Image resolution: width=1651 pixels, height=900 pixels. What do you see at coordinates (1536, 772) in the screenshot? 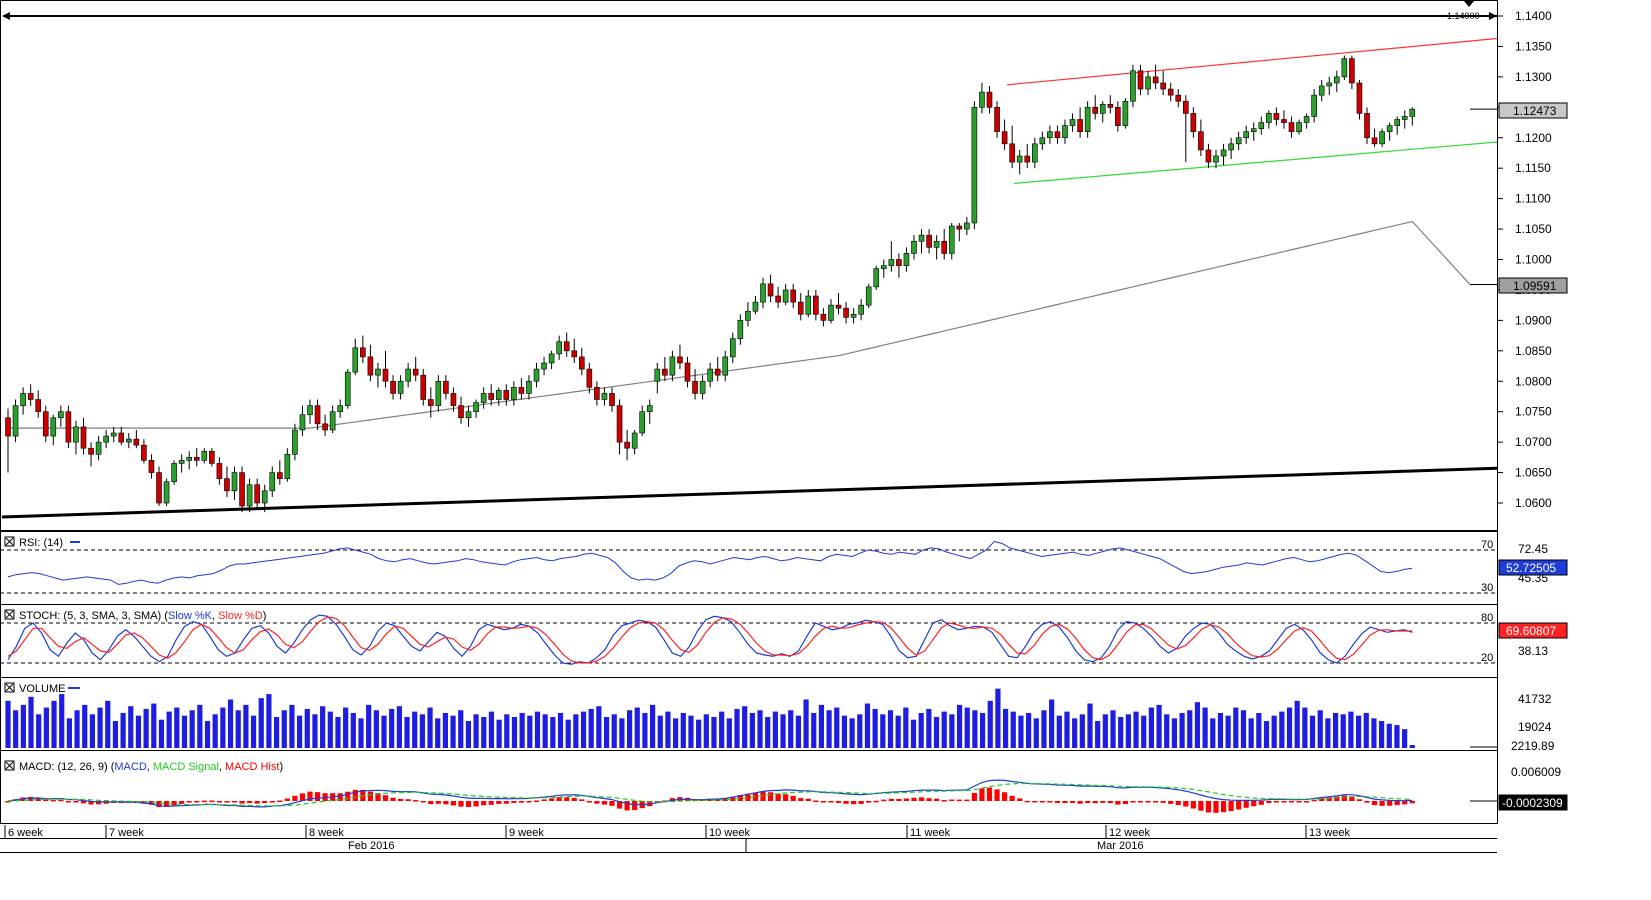
I see `macd-axis-tick: 0.006009` at bounding box center [1536, 772].